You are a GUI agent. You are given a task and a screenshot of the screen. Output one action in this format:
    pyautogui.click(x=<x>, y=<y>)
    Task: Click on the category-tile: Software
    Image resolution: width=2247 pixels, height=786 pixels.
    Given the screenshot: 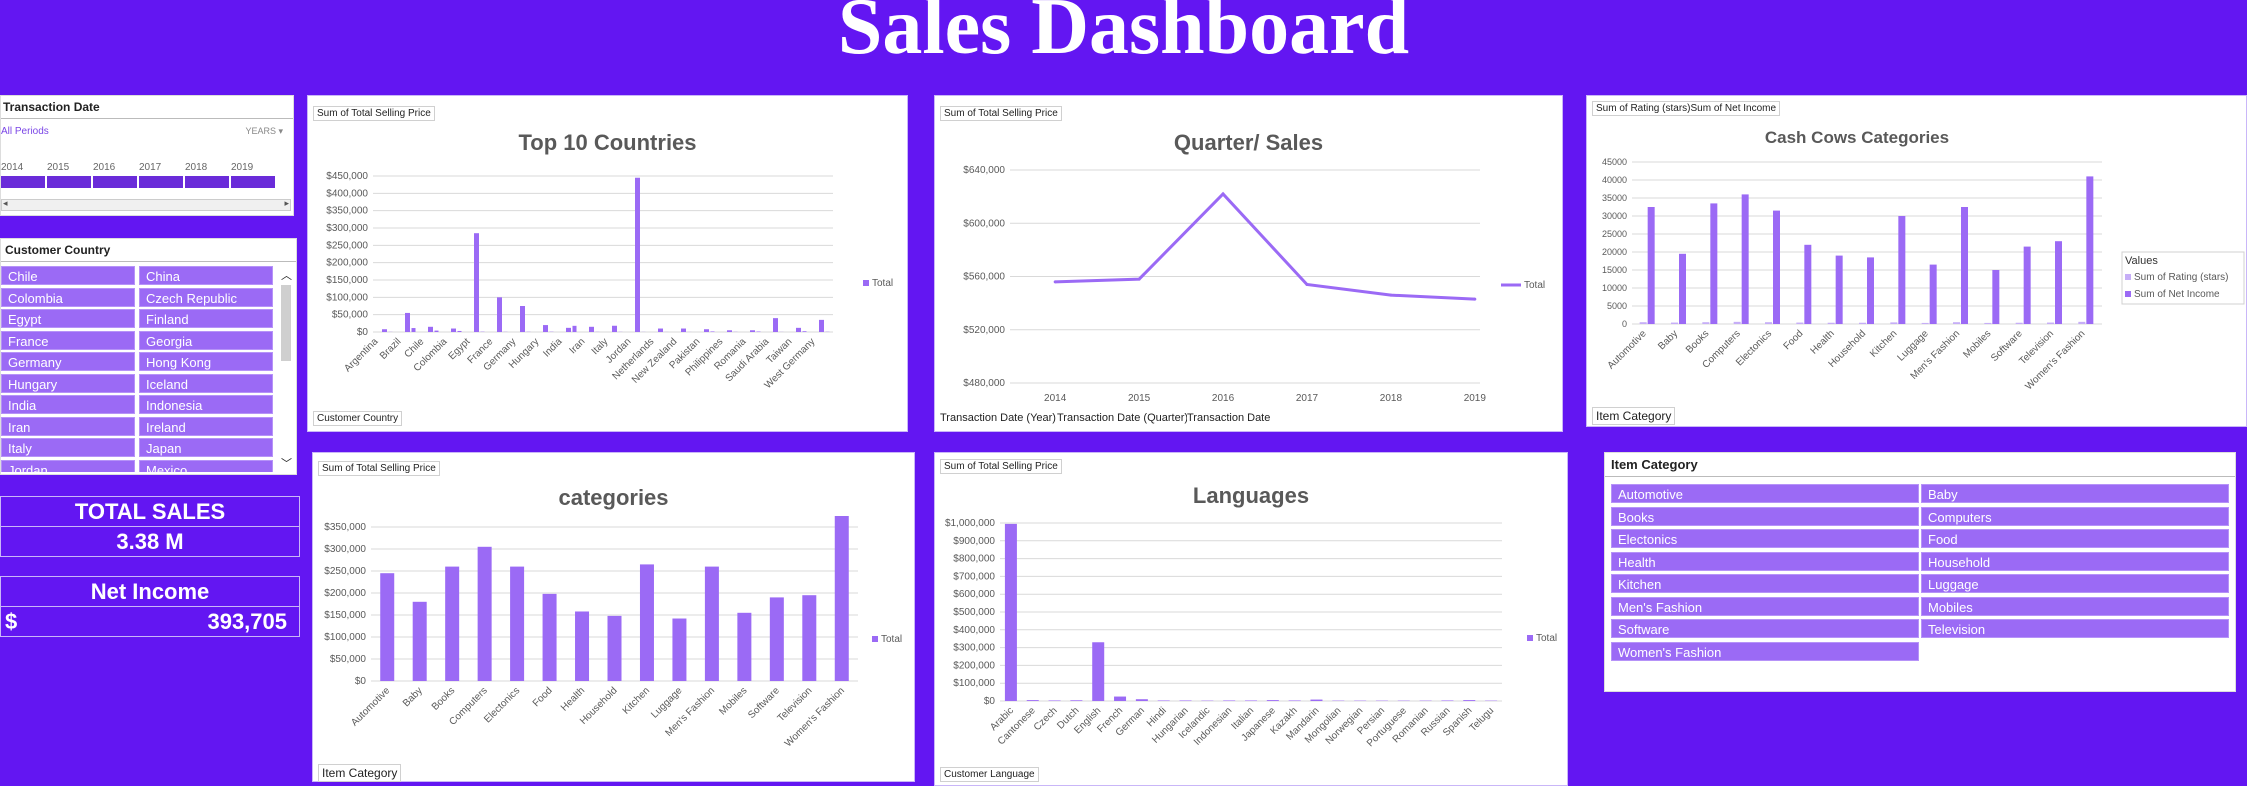 What is the action you would take?
    pyautogui.click(x=1765, y=628)
    